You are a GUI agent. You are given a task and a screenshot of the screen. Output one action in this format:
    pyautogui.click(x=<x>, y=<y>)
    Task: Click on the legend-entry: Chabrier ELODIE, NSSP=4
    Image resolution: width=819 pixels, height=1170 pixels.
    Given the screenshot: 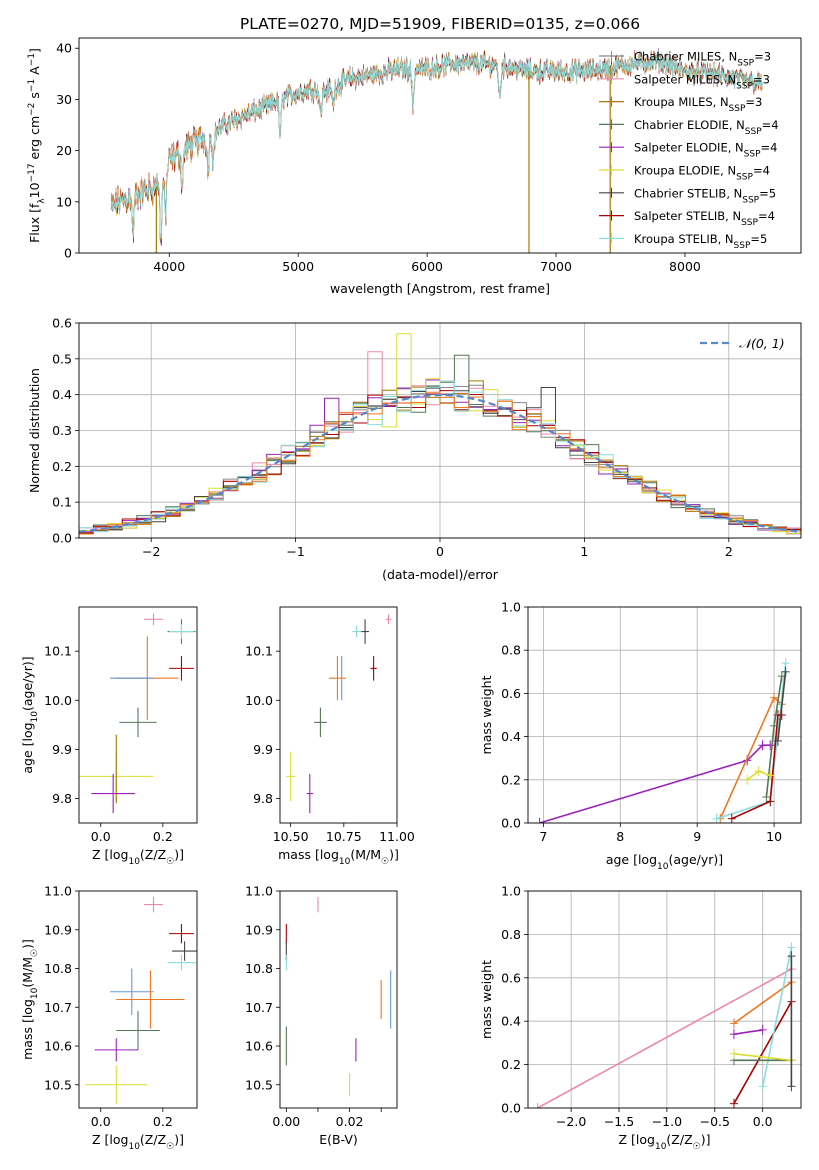 What is the action you would take?
    pyautogui.click(x=706, y=127)
    